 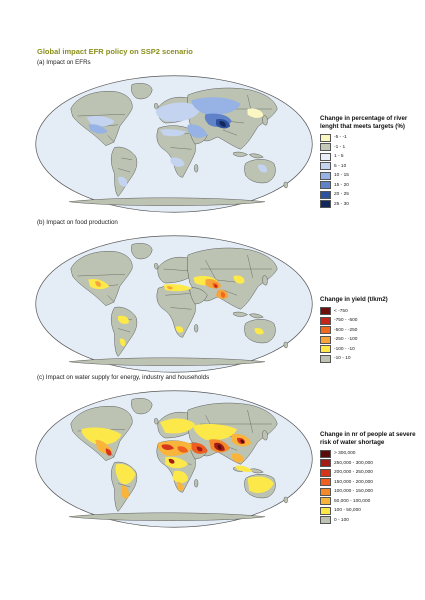 What do you see at coordinates (372, 312) in the screenshot?
I see `legend-item: < -750` at bounding box center [372, 312].